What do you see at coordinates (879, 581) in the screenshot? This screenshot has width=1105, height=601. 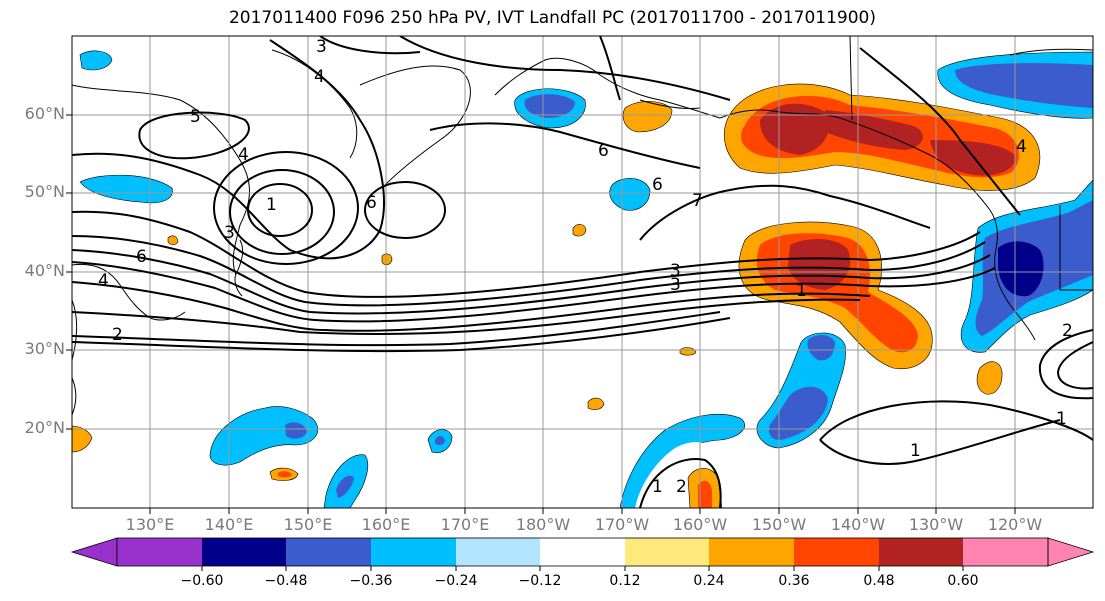 I see `colorbar-tick-label: 0.48` at bounding box center [879, 581].